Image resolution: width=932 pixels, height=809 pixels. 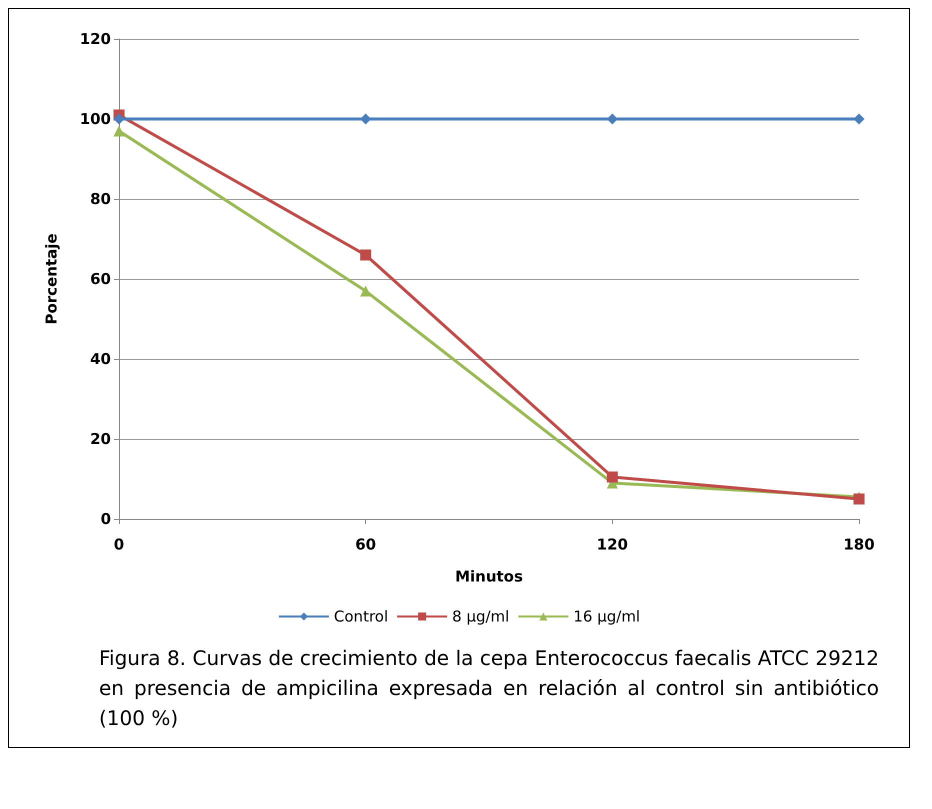 I want to click on y-tick-label: 40, so click(x=100, y=359).